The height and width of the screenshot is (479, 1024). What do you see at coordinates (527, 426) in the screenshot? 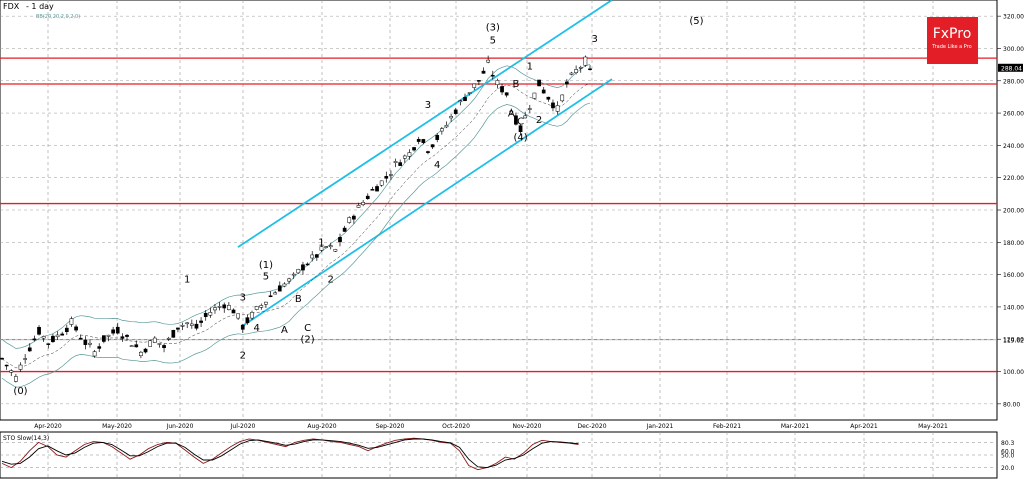
I see `time-axis-label: Nov-2020` at bounding box center [527, 426].